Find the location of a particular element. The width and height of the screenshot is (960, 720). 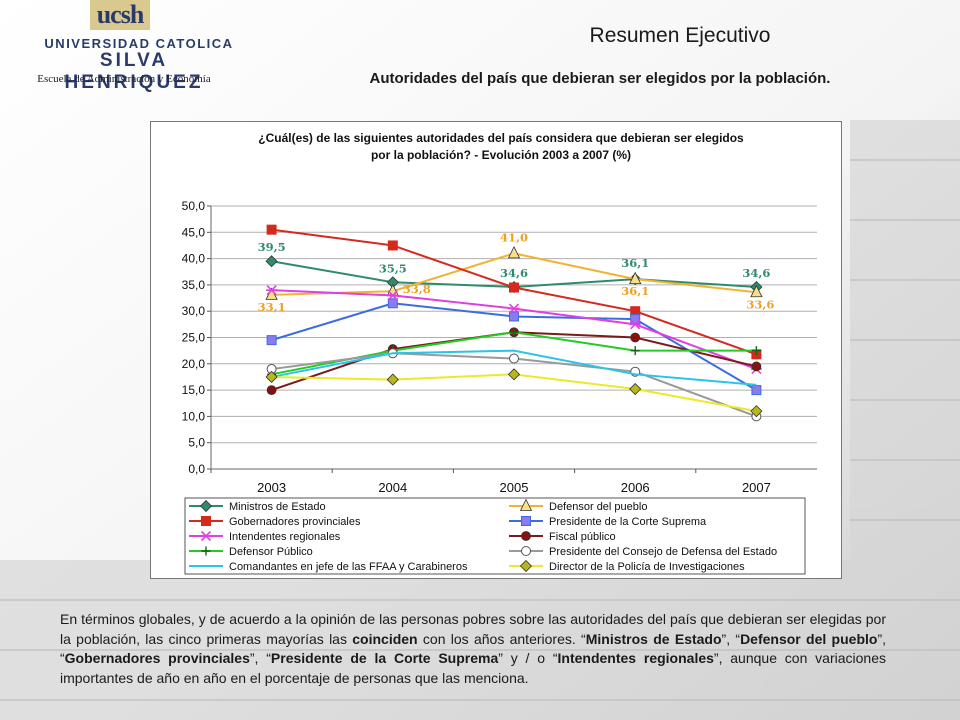

x-tick-label: 2003 is located at coordinates (271, 487).